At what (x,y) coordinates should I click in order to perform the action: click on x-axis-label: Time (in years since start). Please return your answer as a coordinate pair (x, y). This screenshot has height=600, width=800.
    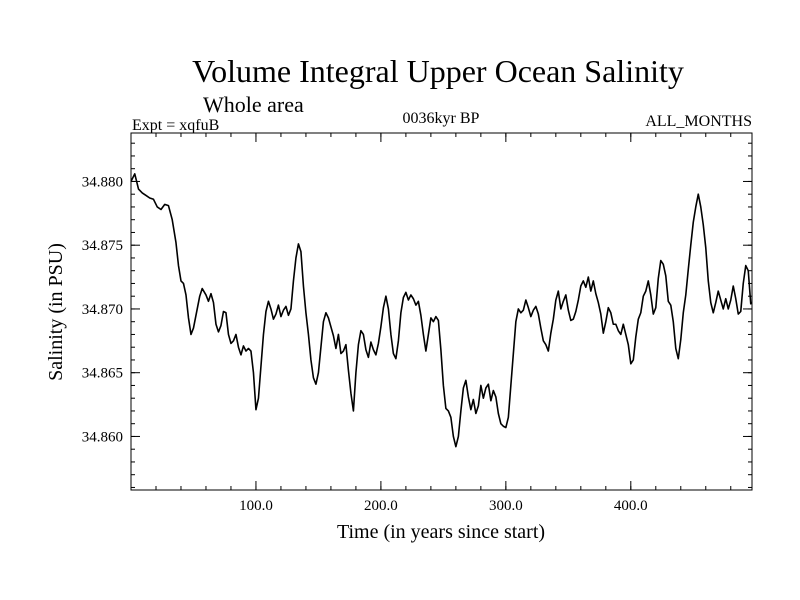
    Looking at the image, I should click on (441, 532).